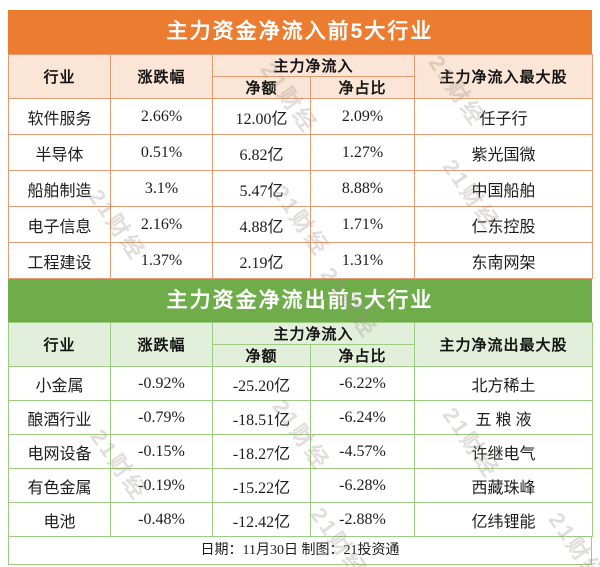 The height and width of the screenshot is (567, 600). Describe the element at coordinates (261, 417) in the screenshot. I see `cell-net-amount: -18.51亿` at that location.